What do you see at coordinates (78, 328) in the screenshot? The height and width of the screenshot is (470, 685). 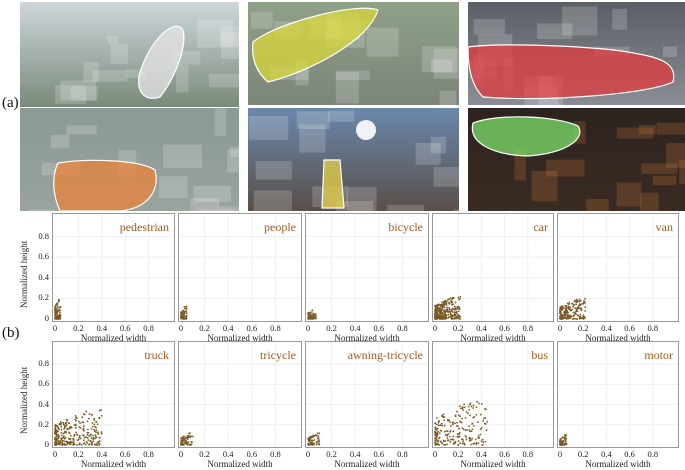 I see `x-tick-label: 0.2` at bounding box center [78, 328].